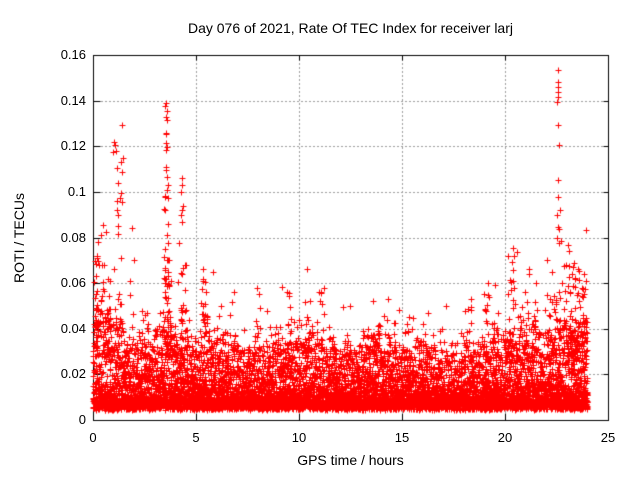  What do you see at coordinates (73, 237) in the screenshot?
I see `y-tick-label: 0.08` at bounding box center [73, 237].